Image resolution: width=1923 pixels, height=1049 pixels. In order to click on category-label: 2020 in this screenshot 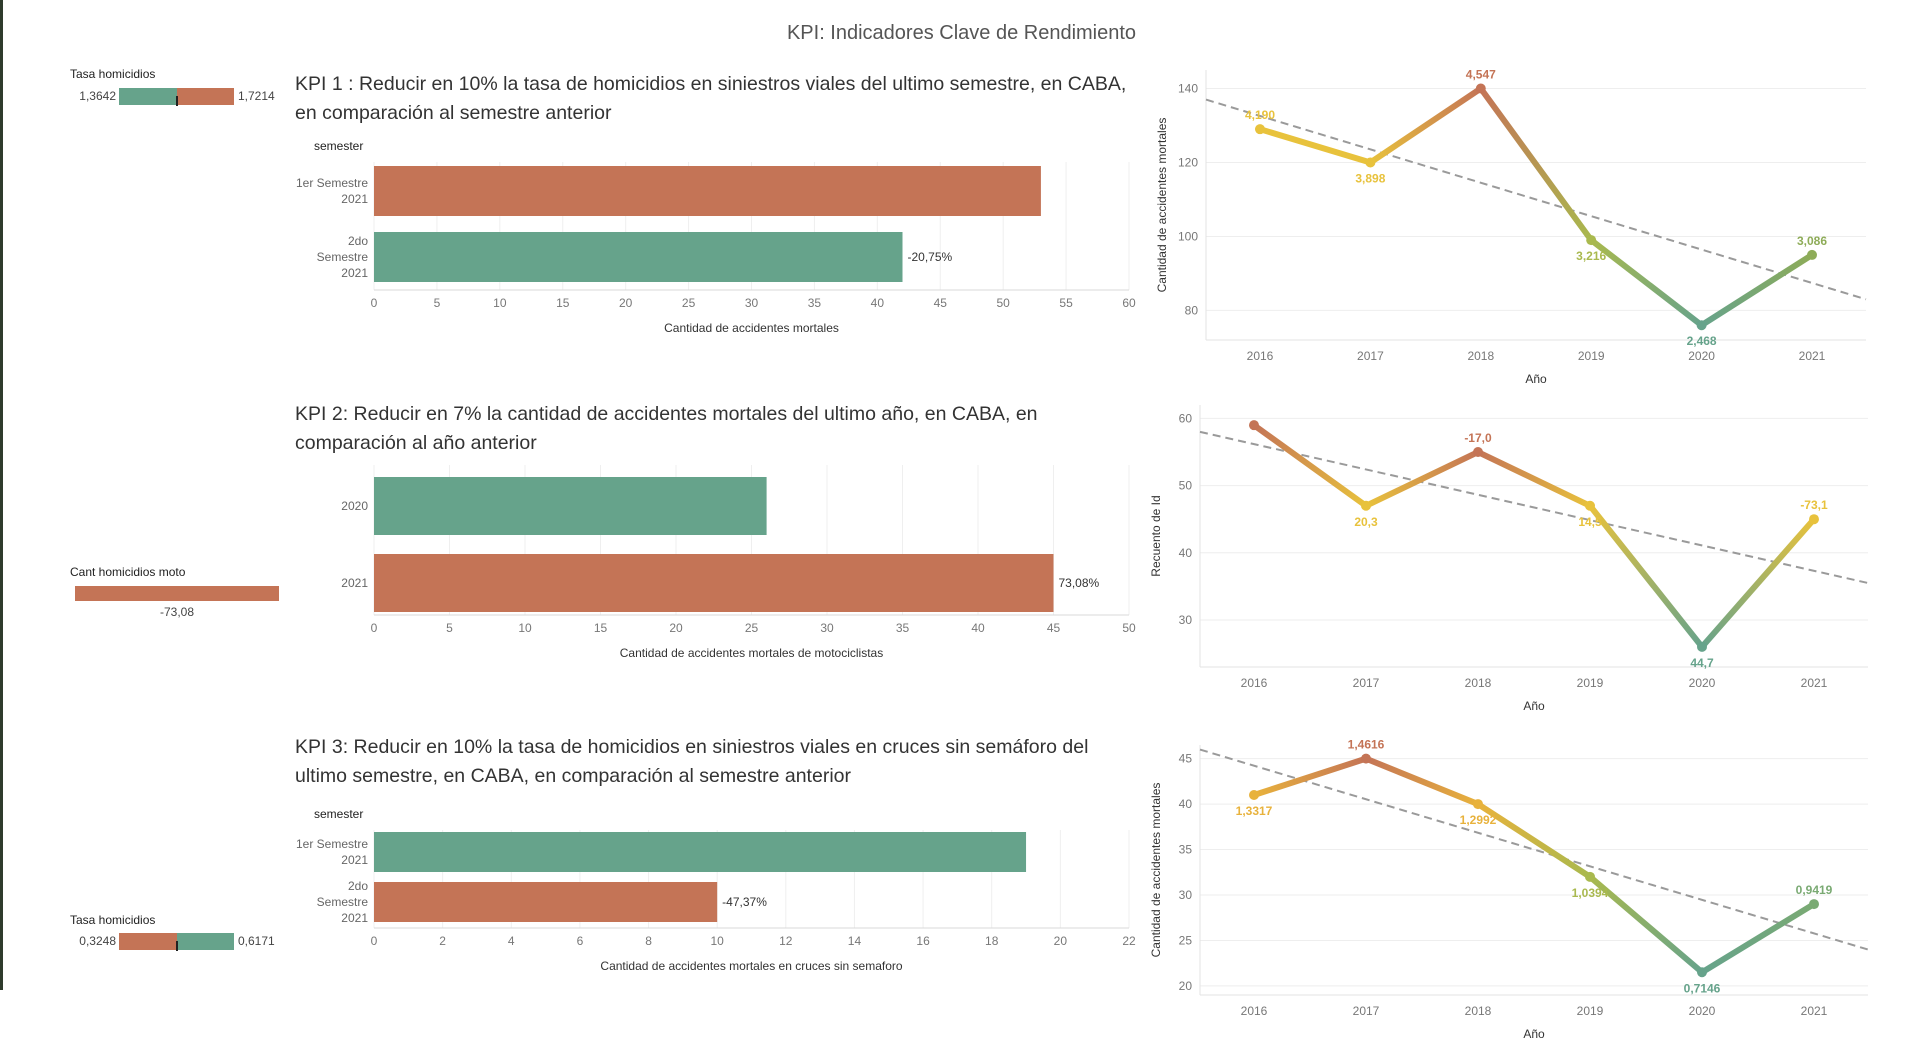, I will do `click(354, 506)`.